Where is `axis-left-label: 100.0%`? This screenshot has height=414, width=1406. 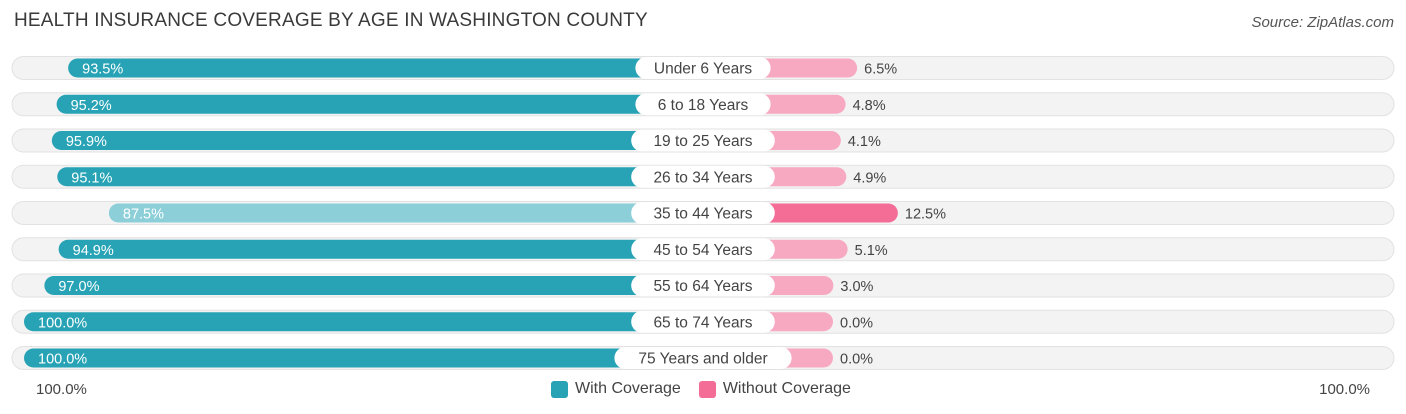
axis-left-label: 100.0% is located at coordinates (61, 389).